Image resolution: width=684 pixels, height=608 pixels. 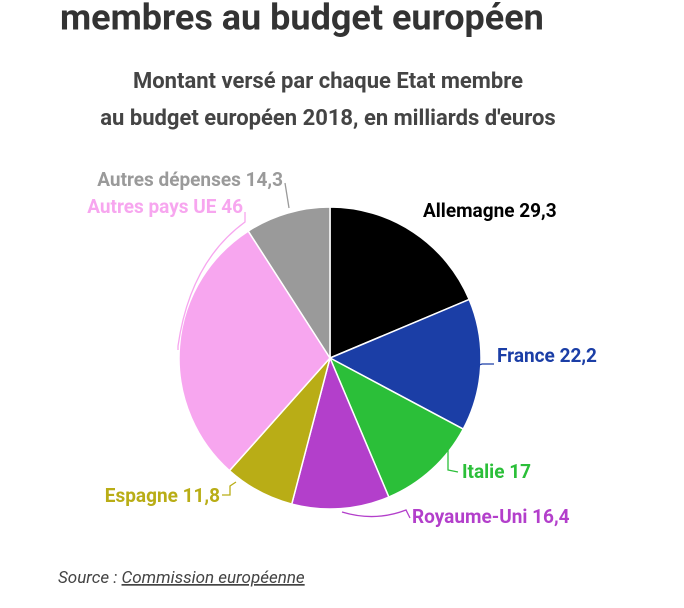 What do you see at coordinates (578, 355) in the screenshot?
I see `value-label: 22,2` at bounding box center [578, 355].